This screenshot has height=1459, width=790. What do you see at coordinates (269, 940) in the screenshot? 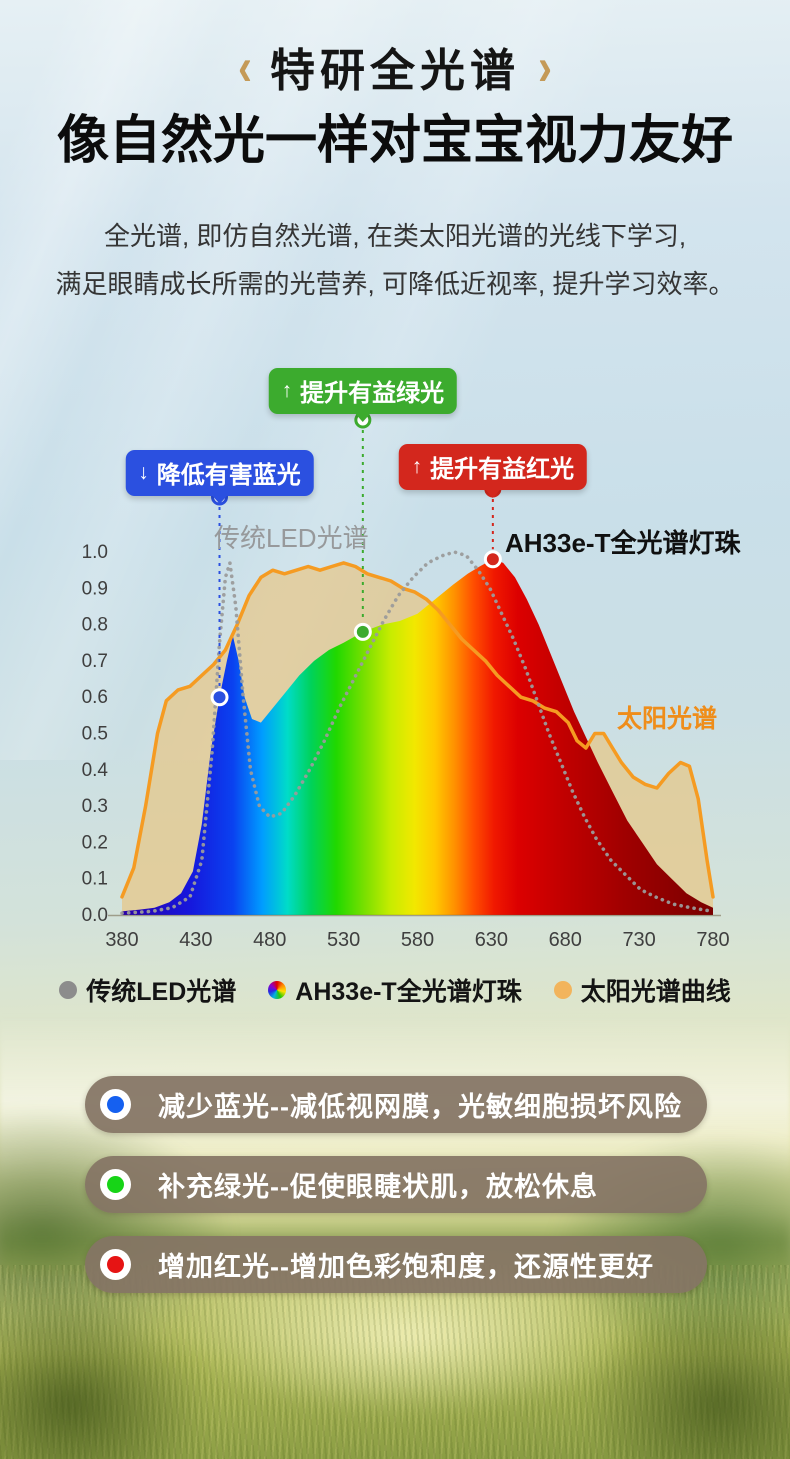
I see `svg-text: 480` at bounding box center [269, 940].